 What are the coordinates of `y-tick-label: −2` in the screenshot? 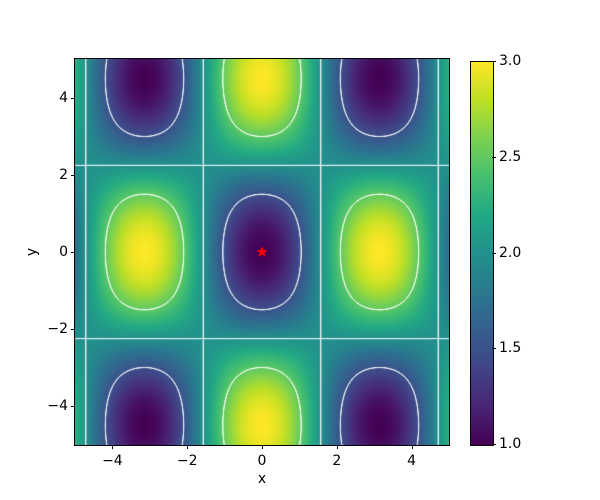 It's located at (57, 329).